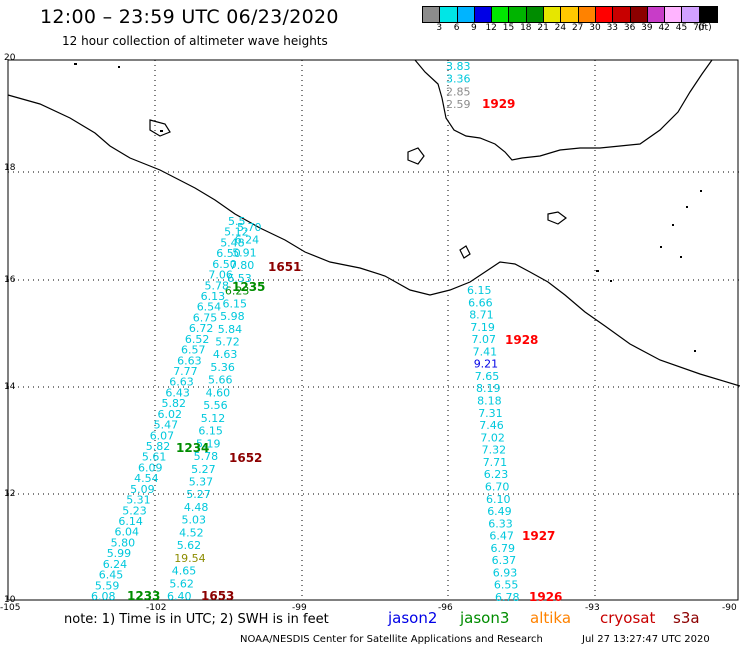 The height and width of the screenshot is (650, 740). I want to click on legend-label: 21, so click(543, 28).